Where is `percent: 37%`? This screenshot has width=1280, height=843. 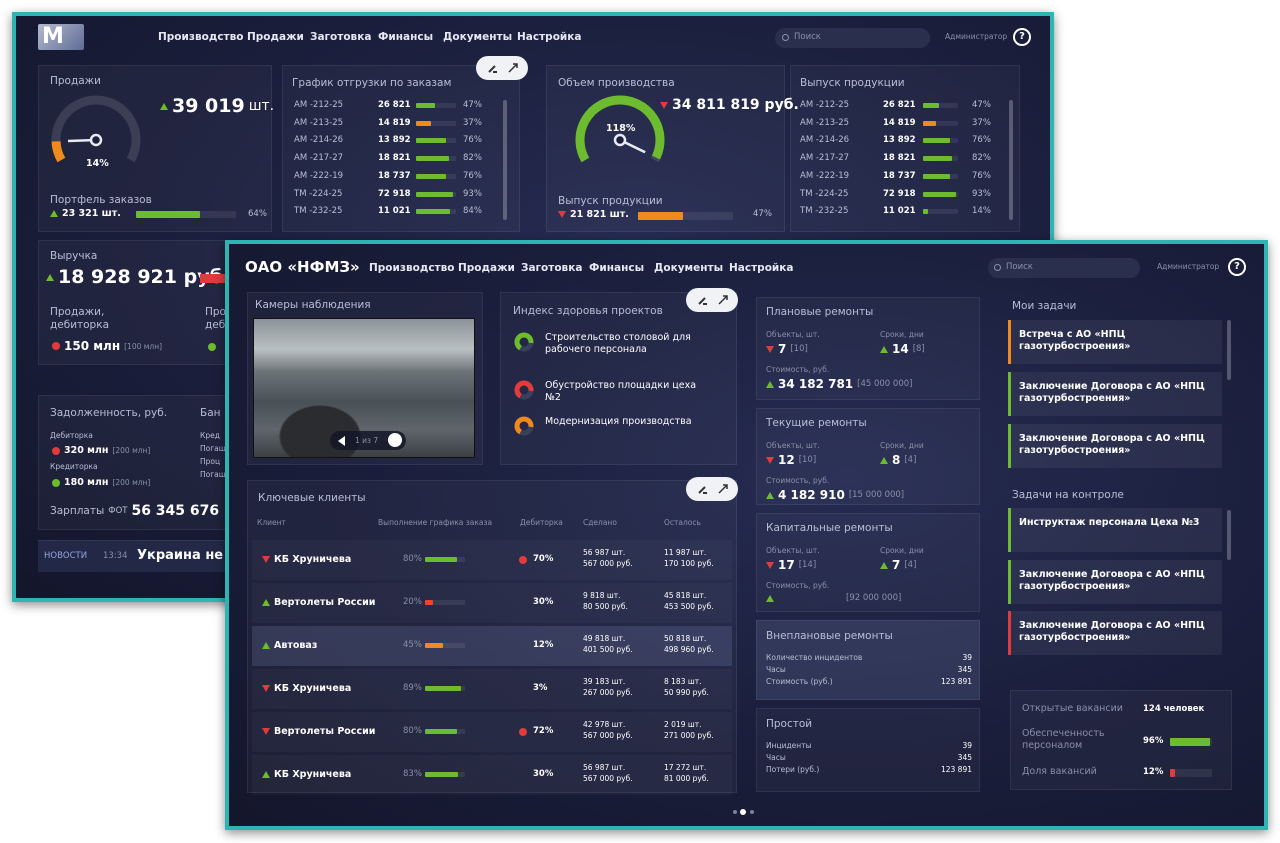
percent: 37% is located at coordinates (981, 122).